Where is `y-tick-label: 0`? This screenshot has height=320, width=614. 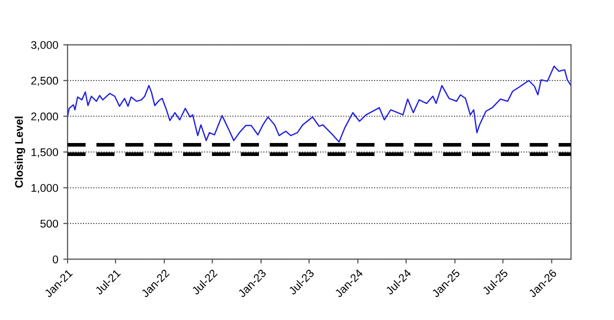 y-tick-label: 0 is located at coordinates (55, 259).